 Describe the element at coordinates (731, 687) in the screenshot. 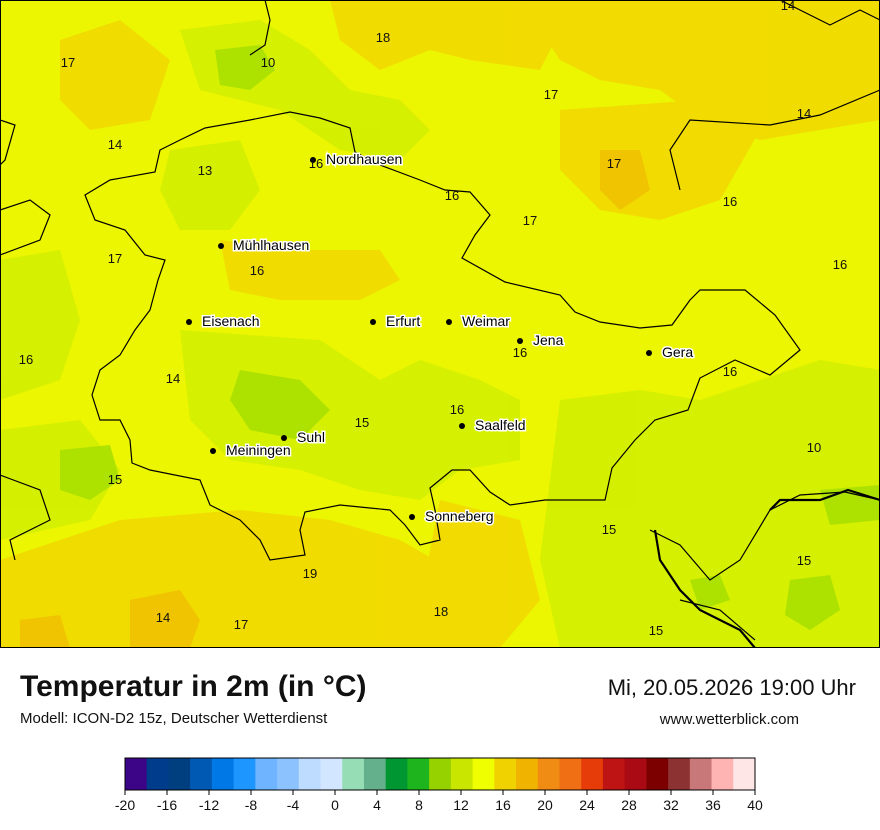

I see `forecast-datetime: Mi, 20.05.2026 19:00 Uhr` at that location.